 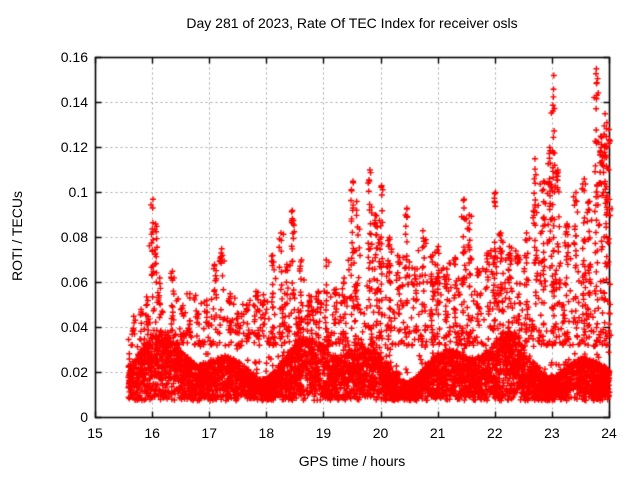 What do you see at coordinates (74, 102) in the screenshot?
I see `y-tick-label: 0.14` at bounding box center [74, 102].